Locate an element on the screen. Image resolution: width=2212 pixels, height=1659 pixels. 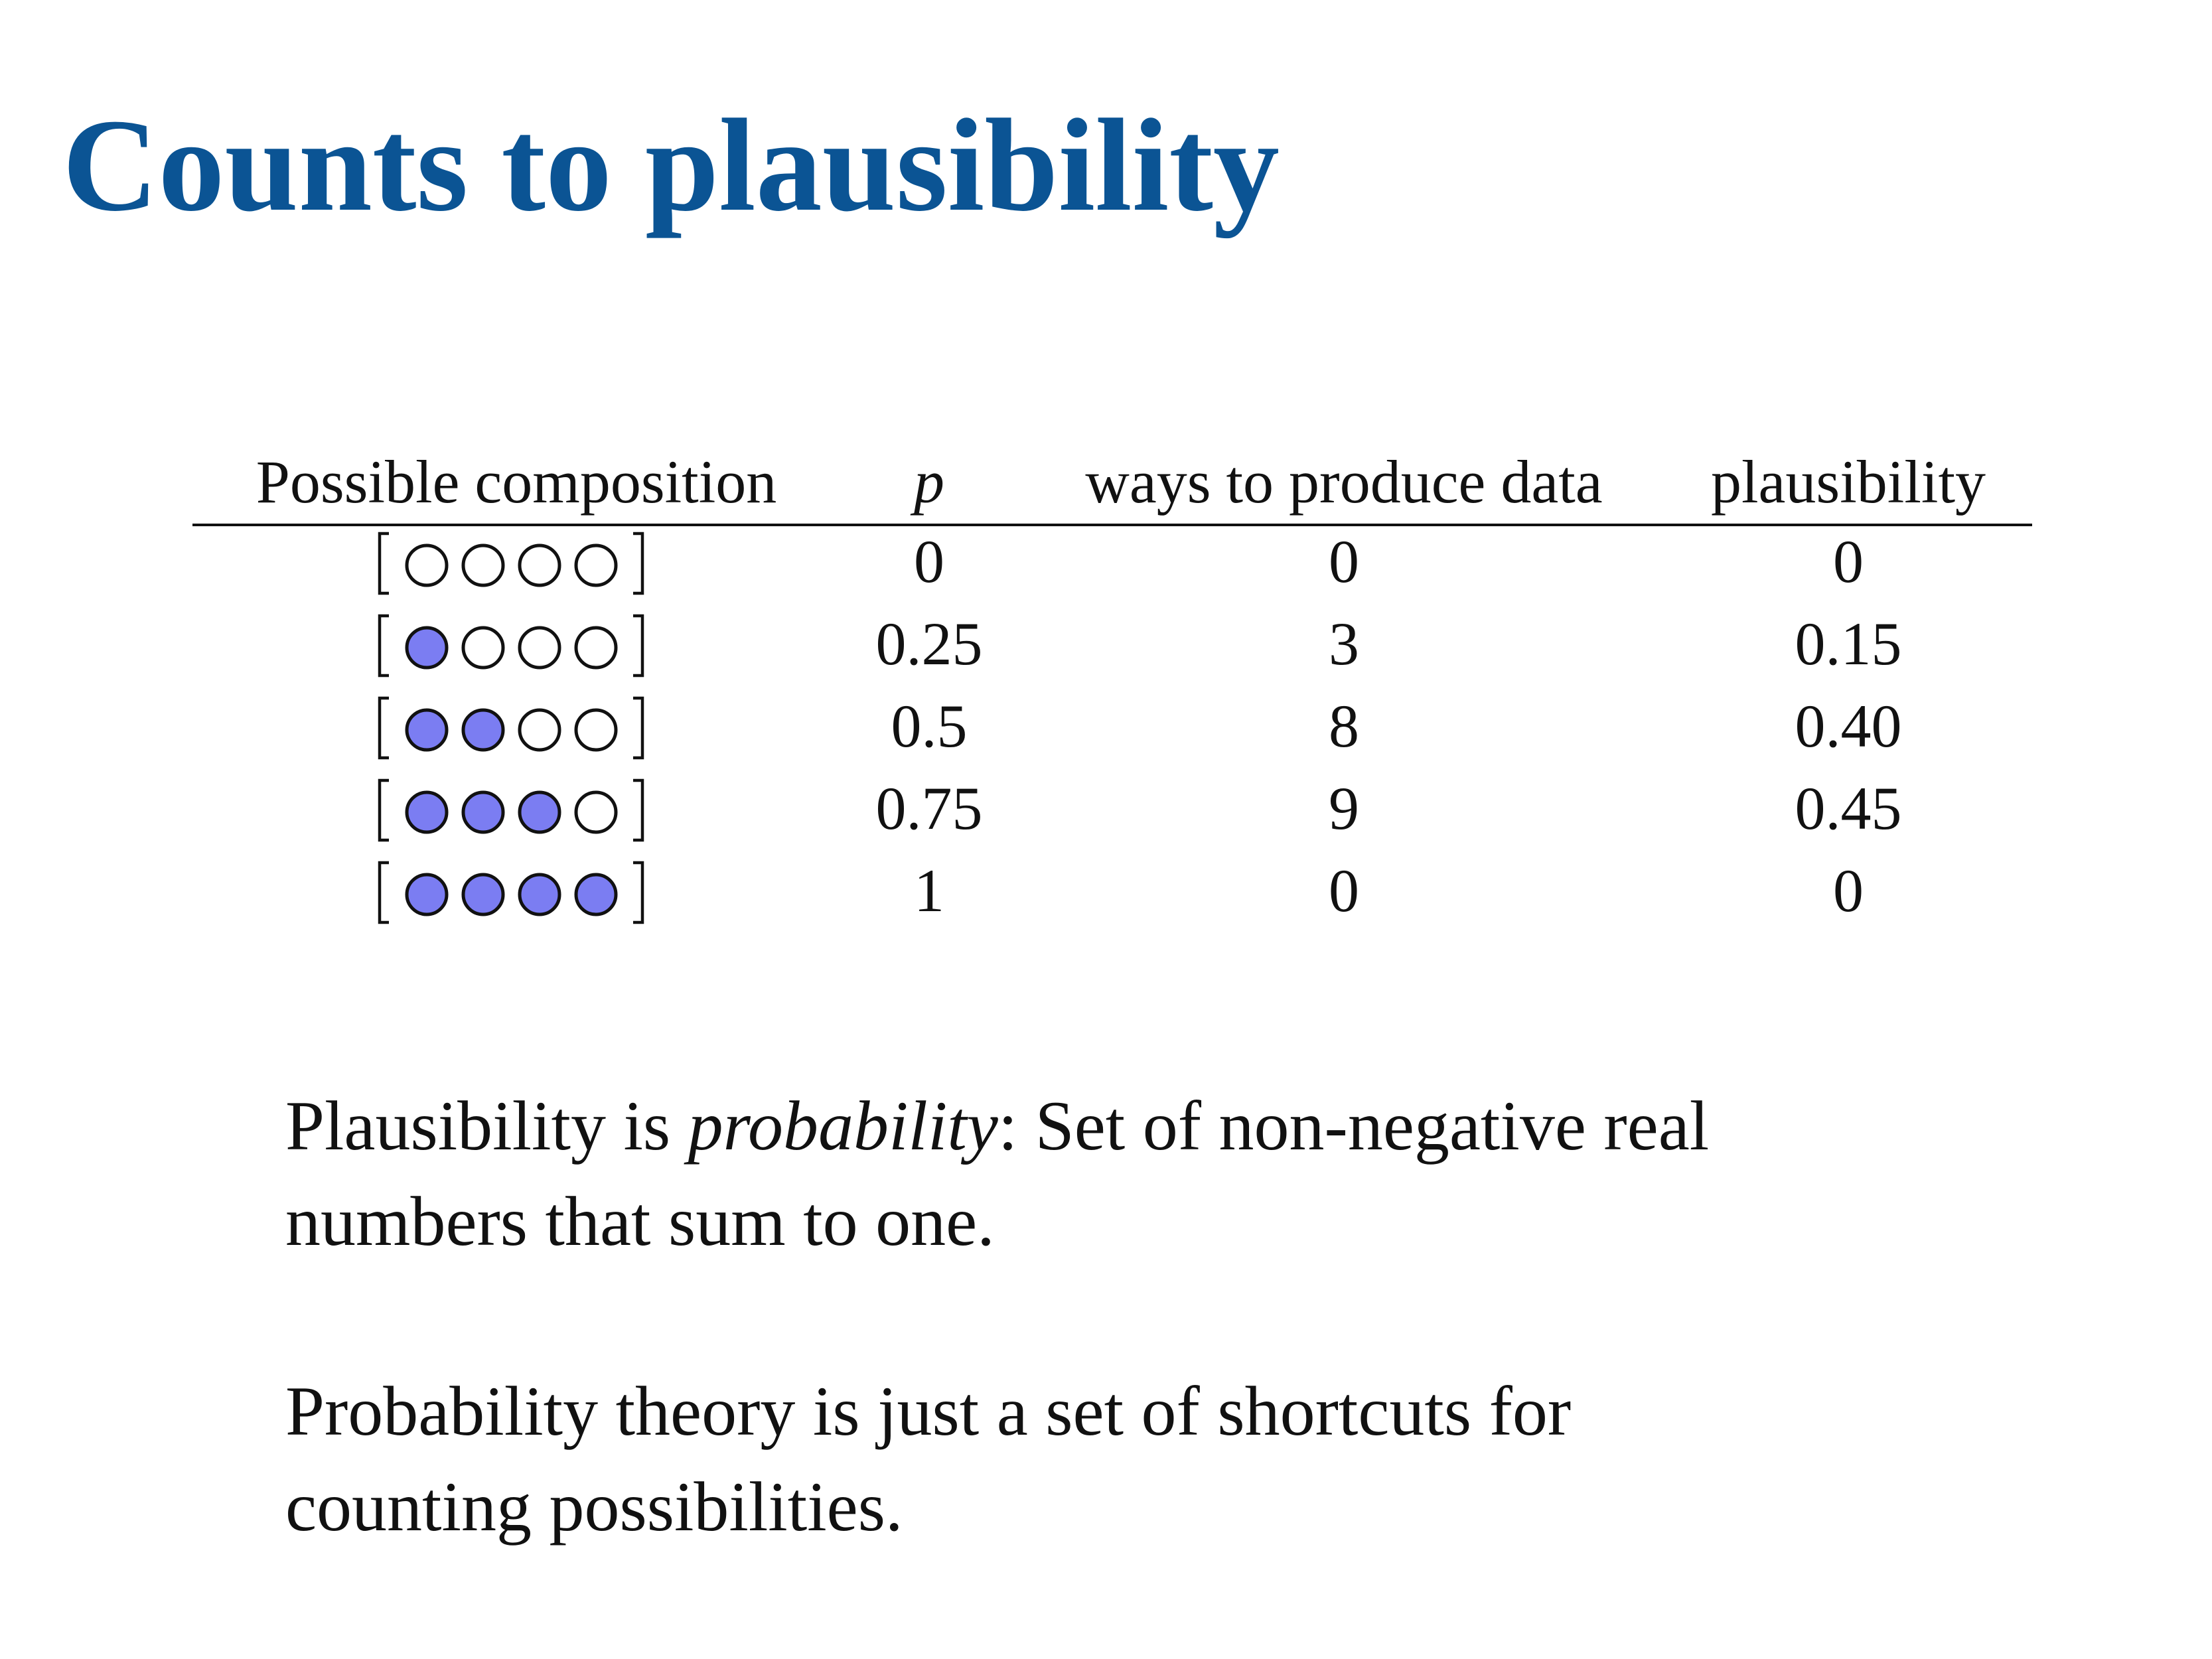
page-title: Counts to plausibility is located at coordinates (671, 165).